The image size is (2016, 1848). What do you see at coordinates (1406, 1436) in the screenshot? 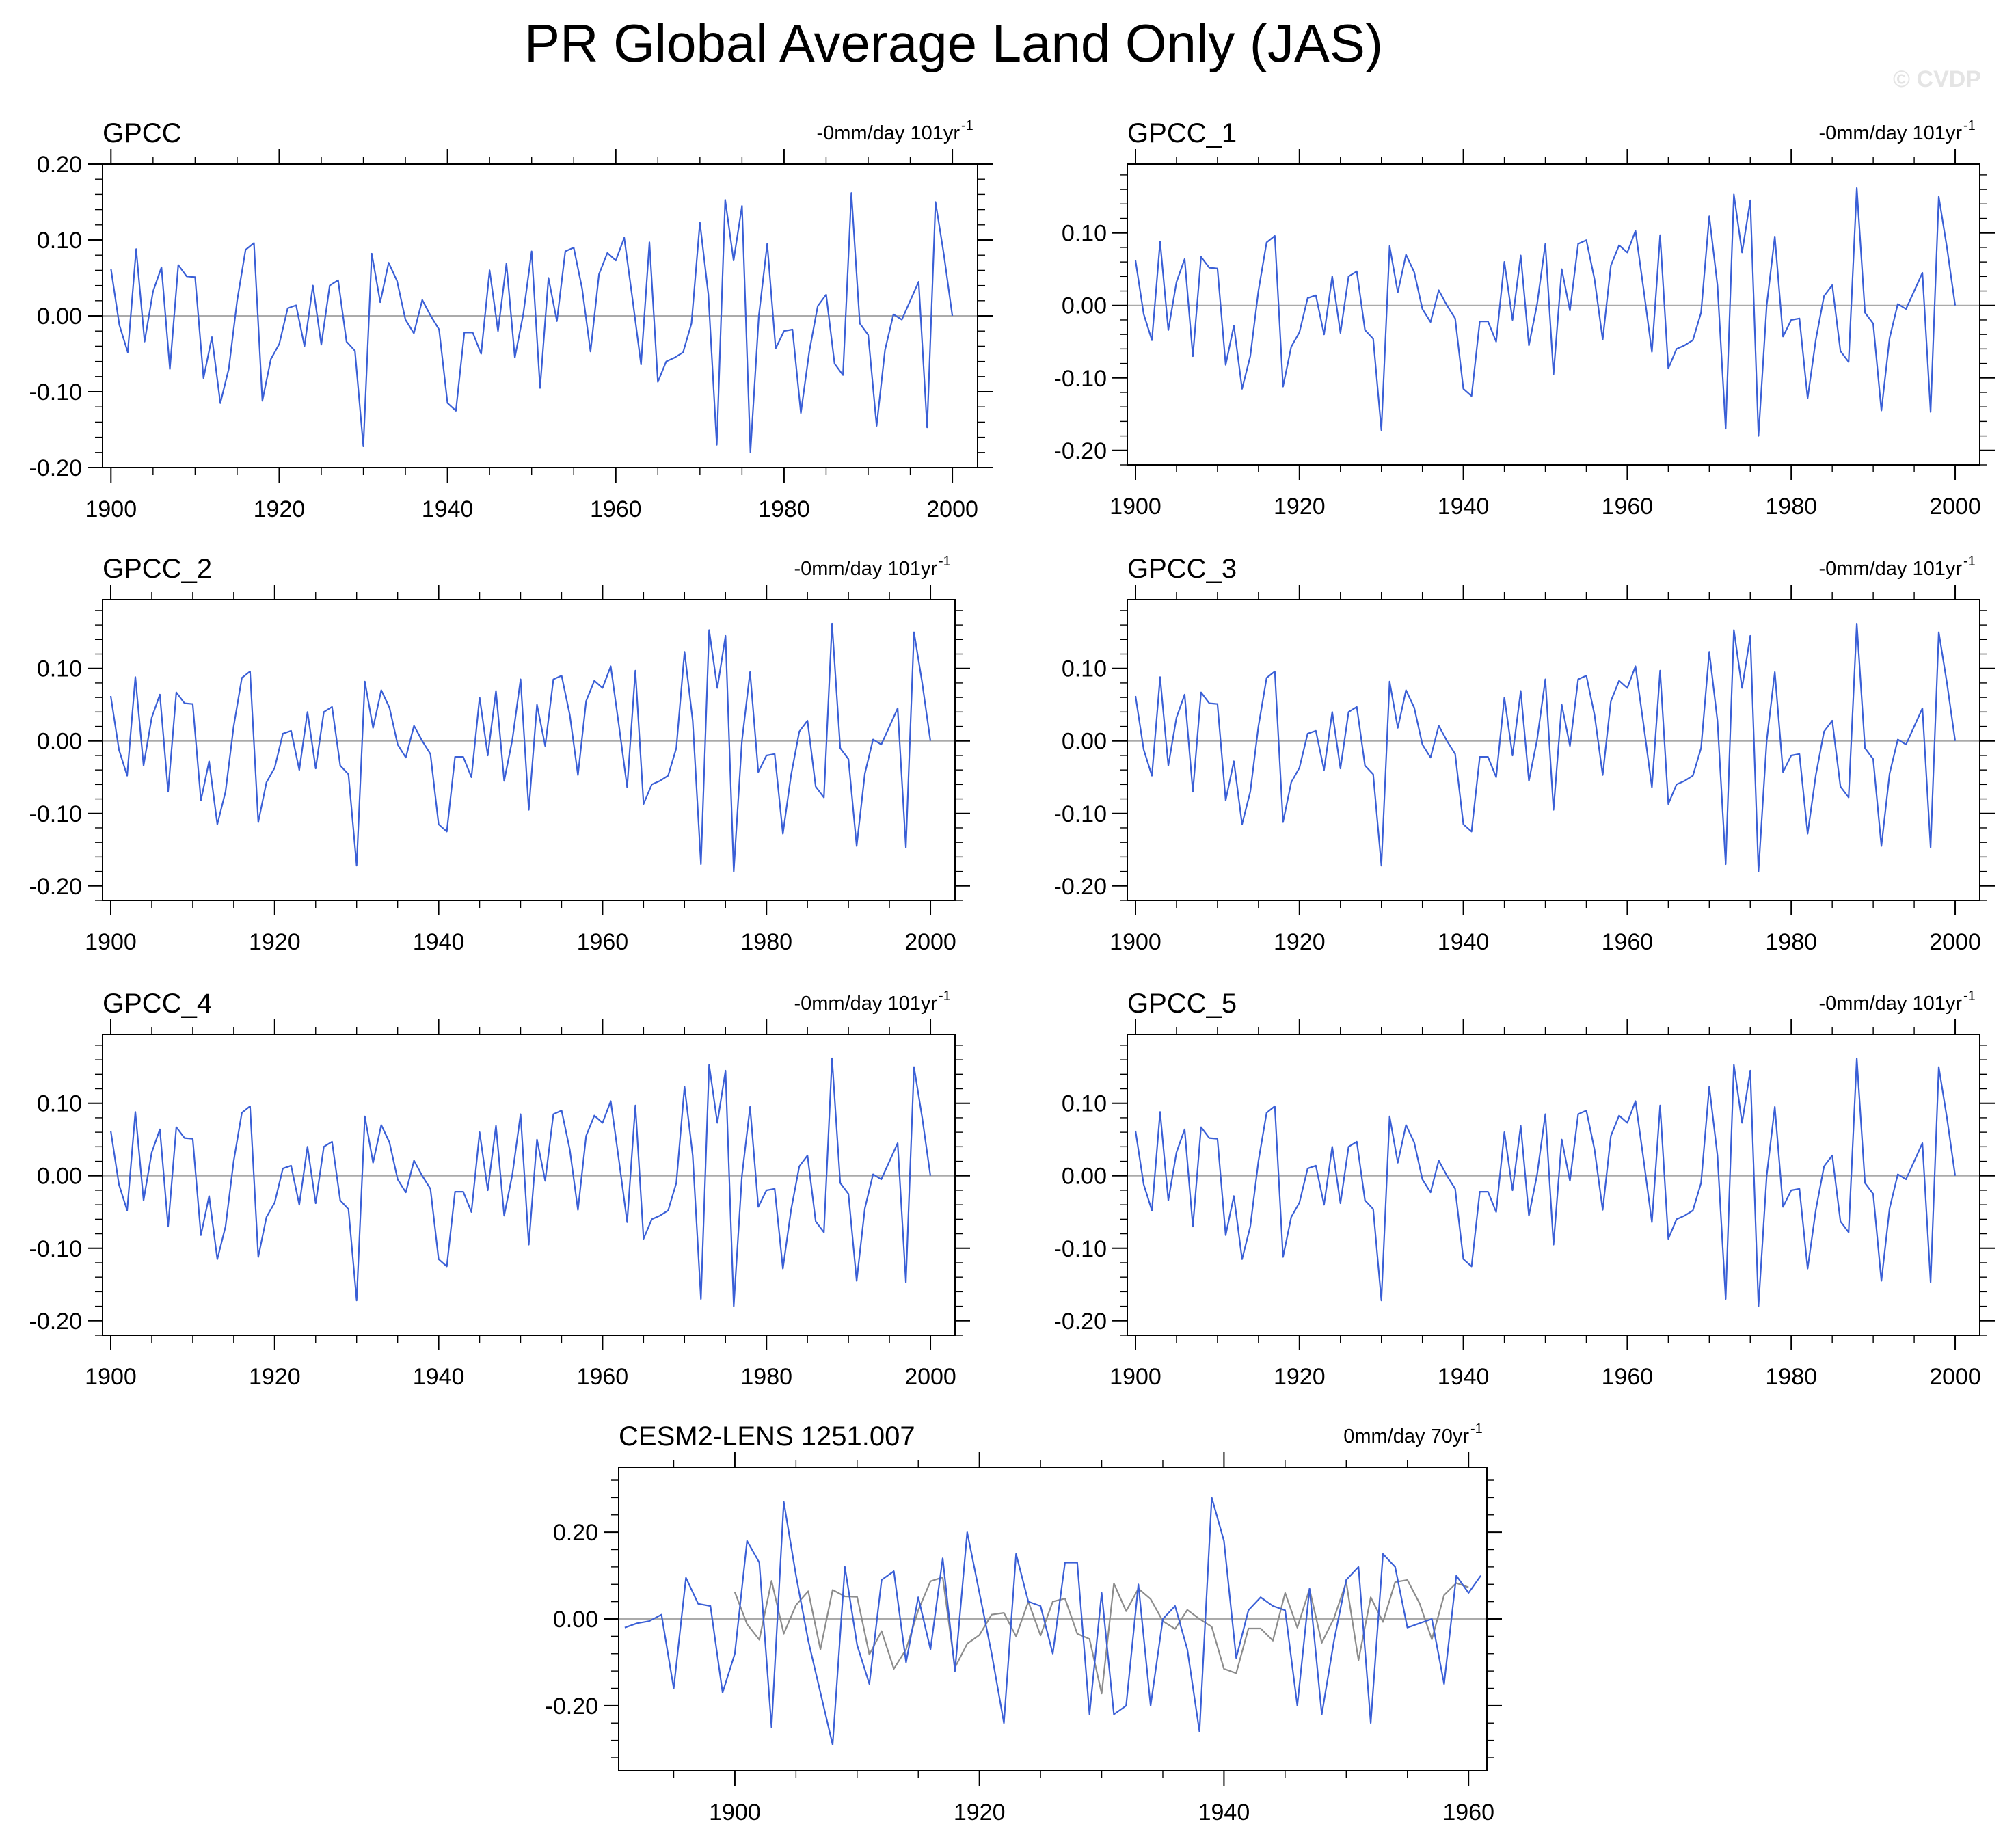
I see `trend-label: 0mm/day 70yr` at bounding box center [1406, 1436].